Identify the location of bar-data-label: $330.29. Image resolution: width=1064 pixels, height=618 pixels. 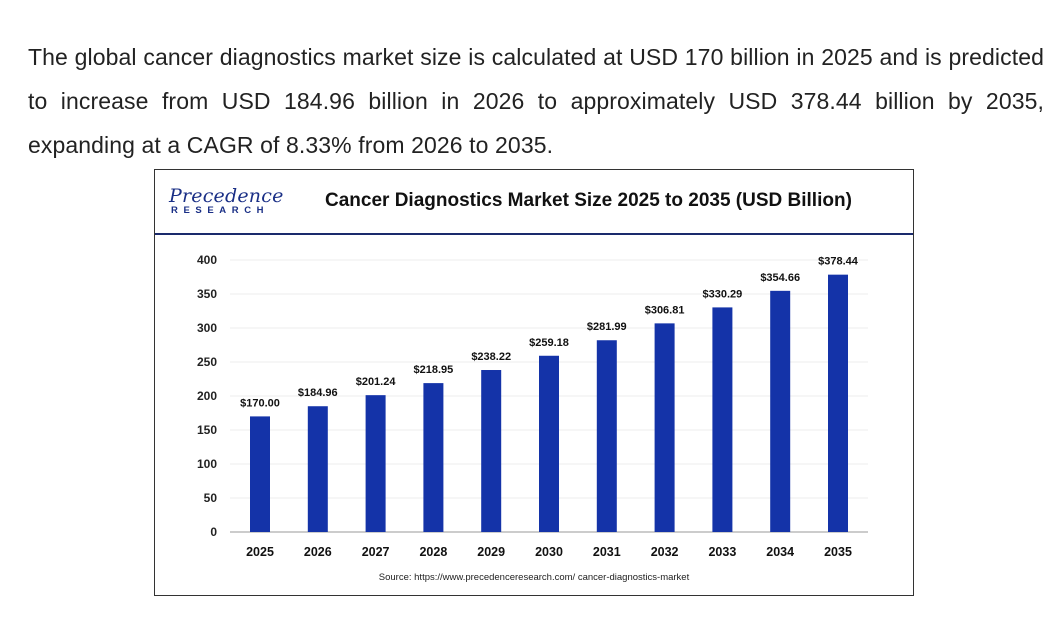
(723, 294).